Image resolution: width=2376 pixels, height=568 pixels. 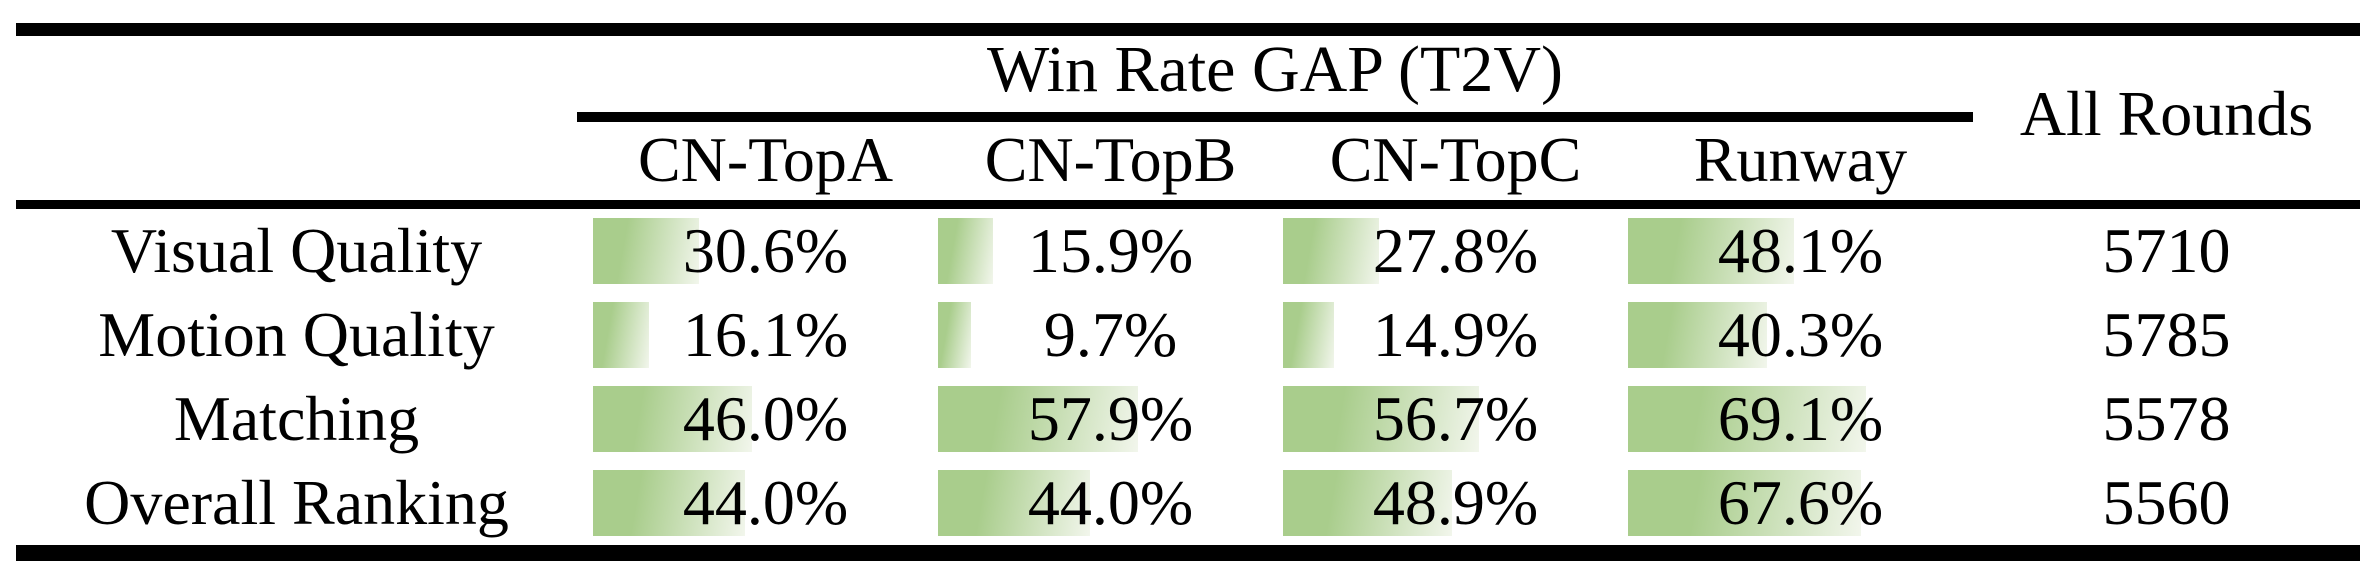 What do you see at coordinates (296, 250) in the screenshot?
I see `row-label: Visual Quality` at bounding box center [296, 250].